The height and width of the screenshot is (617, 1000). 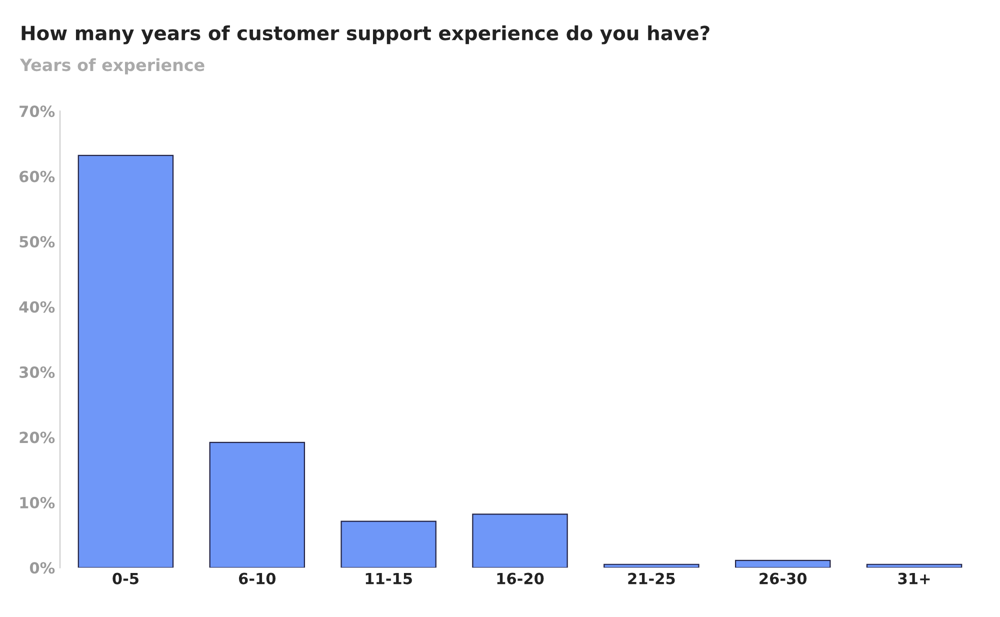 What do you see at coordinates (112, 66) in the screenshot?
I see `chart-subtitle: Years of experience` at bounding box center [112, 66].